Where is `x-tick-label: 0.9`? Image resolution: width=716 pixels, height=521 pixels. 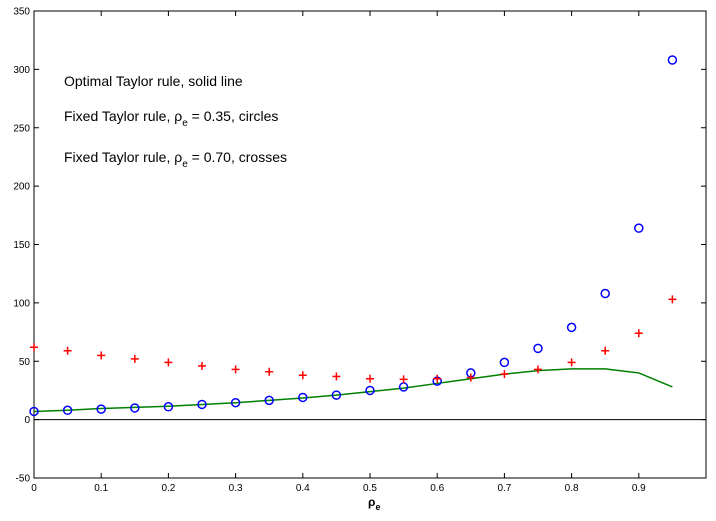
x-tick-label: 0.9 is located at coordinates (639, 488).